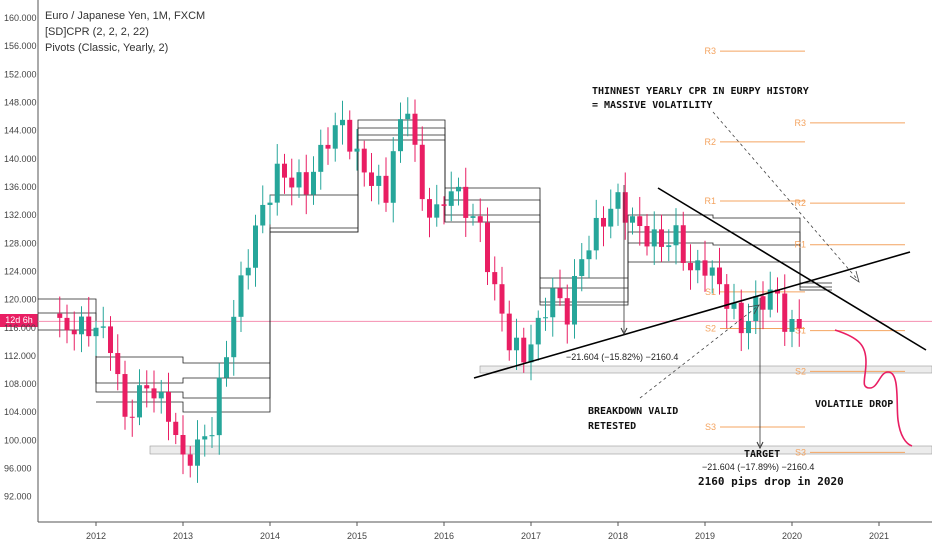 Image resolution: width=932 pixels, height=550 pixels. Describe the element at coordinates (800, 123) in the screenshot. I see `pivot-2020-r3-label: R3` at that location.